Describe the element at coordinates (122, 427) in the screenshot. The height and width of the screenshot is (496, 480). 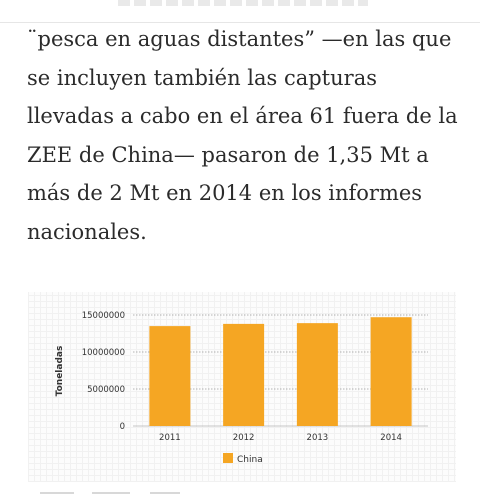
I see `y-tick-label: 0` at that location.